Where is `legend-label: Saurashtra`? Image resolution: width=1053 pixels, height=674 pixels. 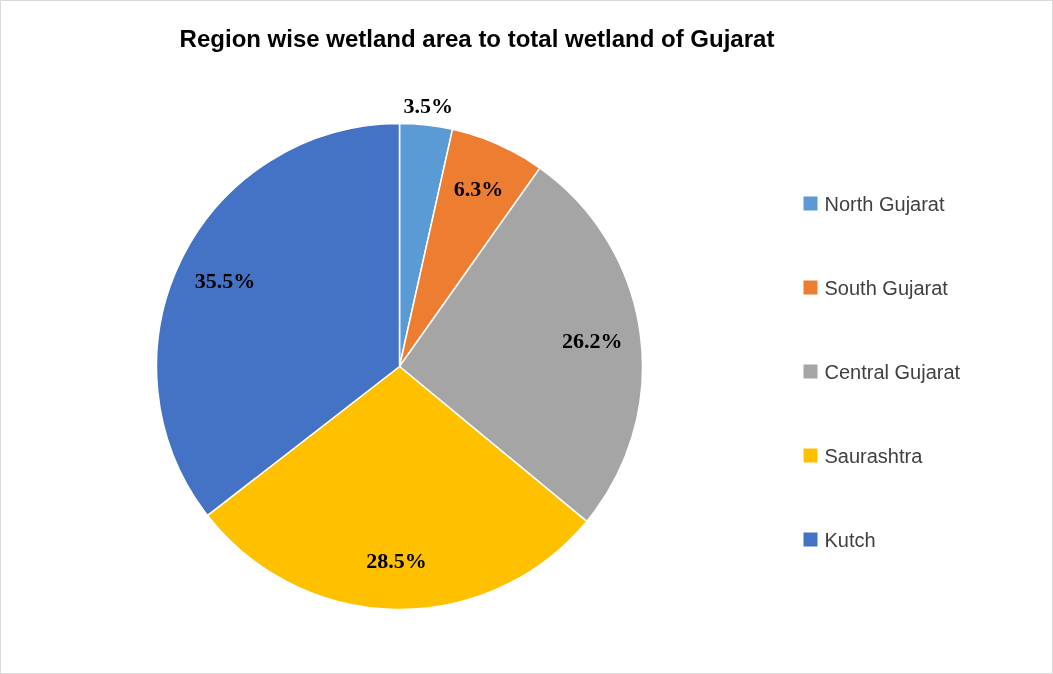 legend-label: Saurashtra is located at coordinates (874, 455).